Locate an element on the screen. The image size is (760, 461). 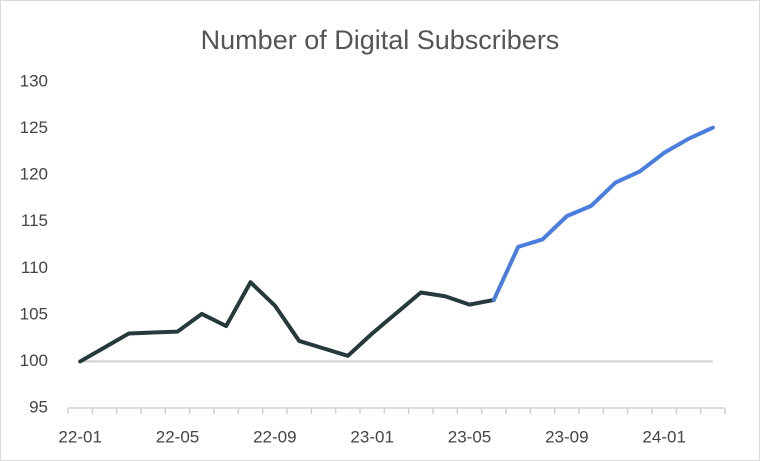
x-tick-label: 22-01 is located at coordinates (79, 436).